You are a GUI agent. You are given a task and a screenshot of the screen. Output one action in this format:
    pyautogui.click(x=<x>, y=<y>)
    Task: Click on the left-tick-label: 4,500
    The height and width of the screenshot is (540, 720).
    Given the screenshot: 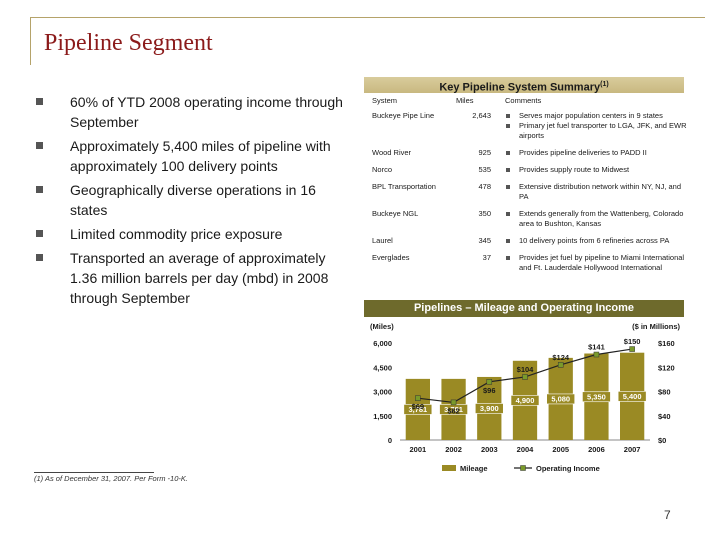 What is the action you would take?
    pyautogui.click(x=382, y=367)
    